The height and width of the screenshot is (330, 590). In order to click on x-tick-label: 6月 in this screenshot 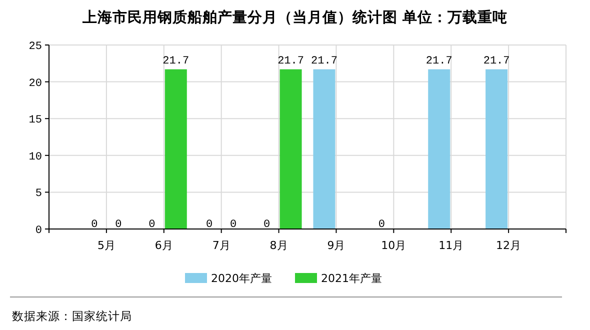, I will do `click(163, 245)`.